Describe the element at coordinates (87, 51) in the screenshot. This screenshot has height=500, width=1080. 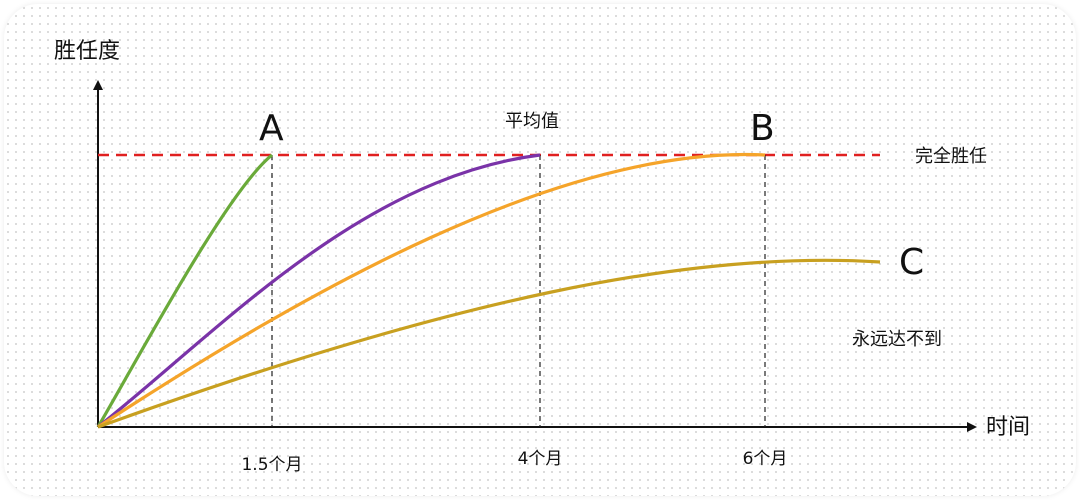
I see `y-axis-label: 胜任度` at that location.